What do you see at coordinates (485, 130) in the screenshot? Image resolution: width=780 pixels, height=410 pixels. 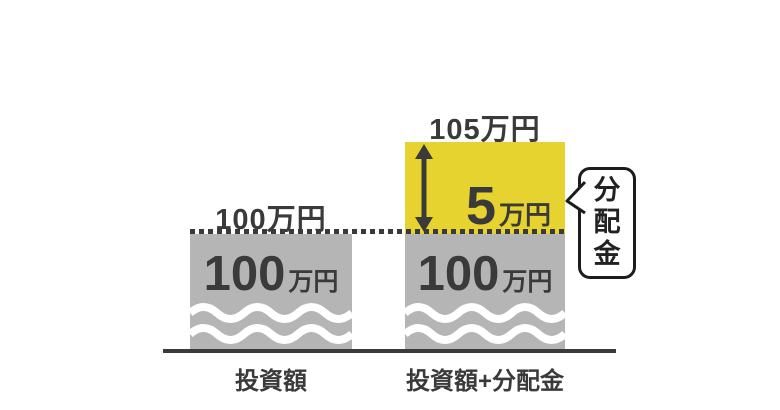 I see `right-bar-value-label: 105万円` at bounding box center [485, 130].